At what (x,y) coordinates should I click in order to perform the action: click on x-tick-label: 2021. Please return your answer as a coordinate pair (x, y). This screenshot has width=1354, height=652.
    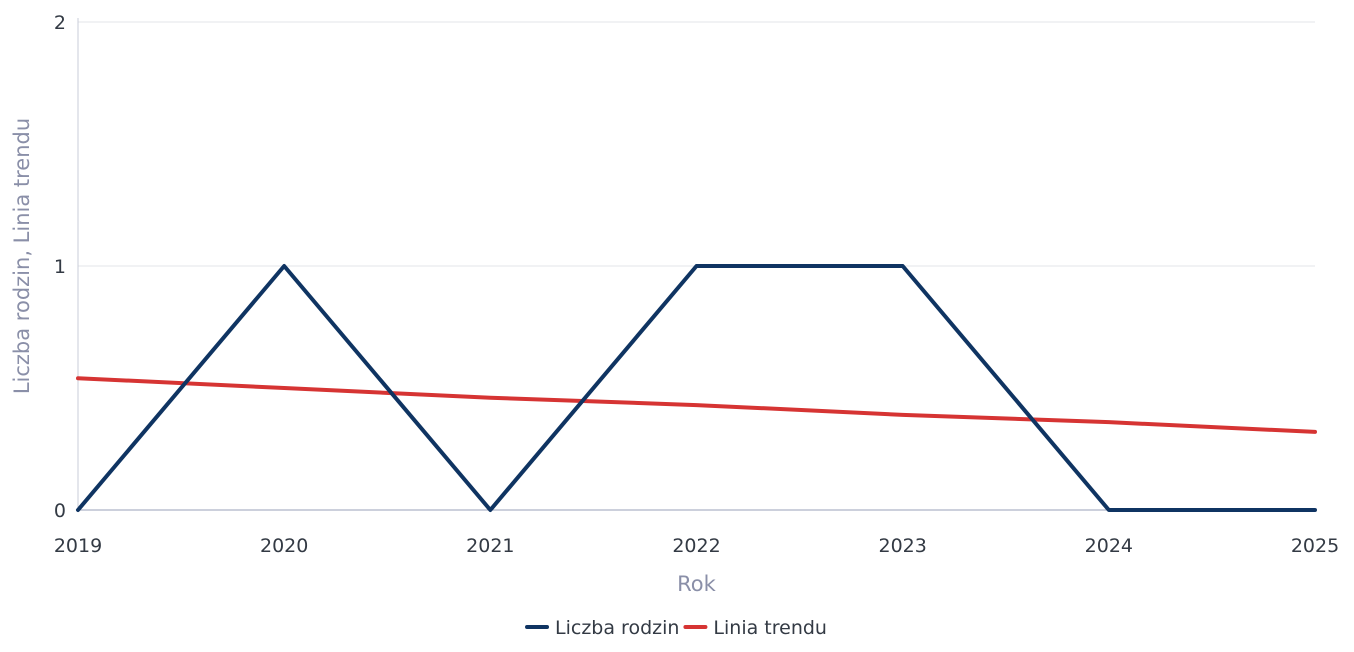
    Looking at the image, I should click on (490, 546).